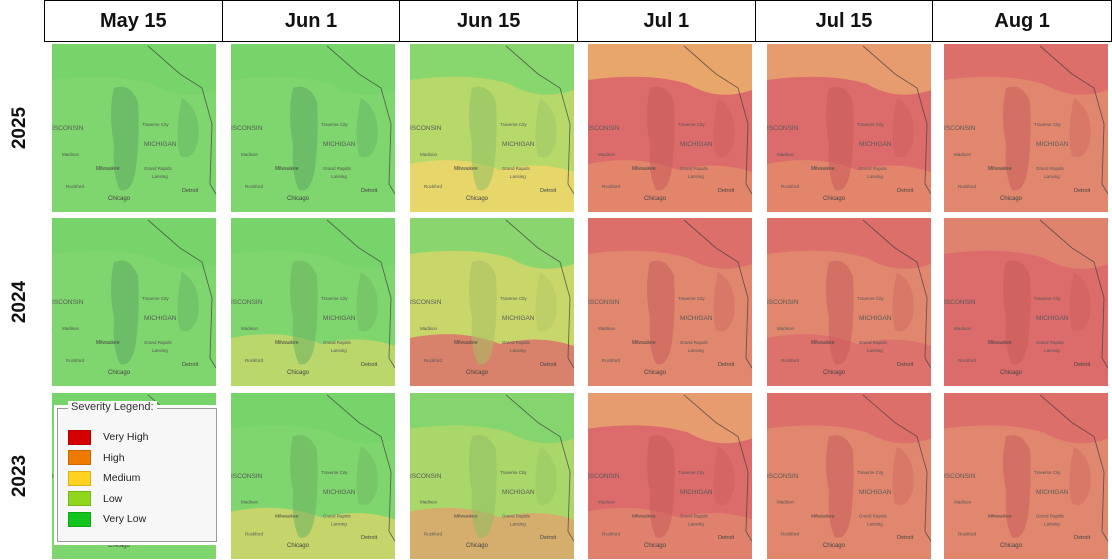 The height and width of the screenshot is (560, 1112). What do you see at coordinates (845, 21) in the screenshot?
I see `column-header-jul-15: Jul 15` at bounding box center [845, 21].